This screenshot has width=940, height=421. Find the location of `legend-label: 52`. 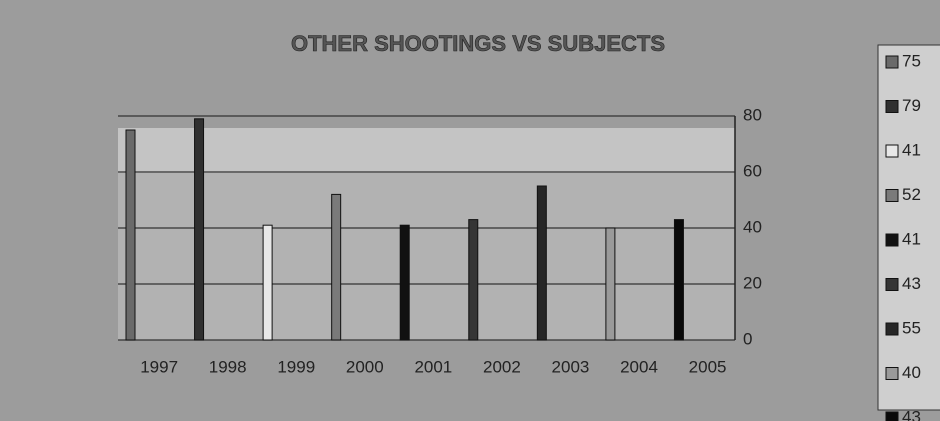

legend-label: 52 is located at coordinates (911, 194).